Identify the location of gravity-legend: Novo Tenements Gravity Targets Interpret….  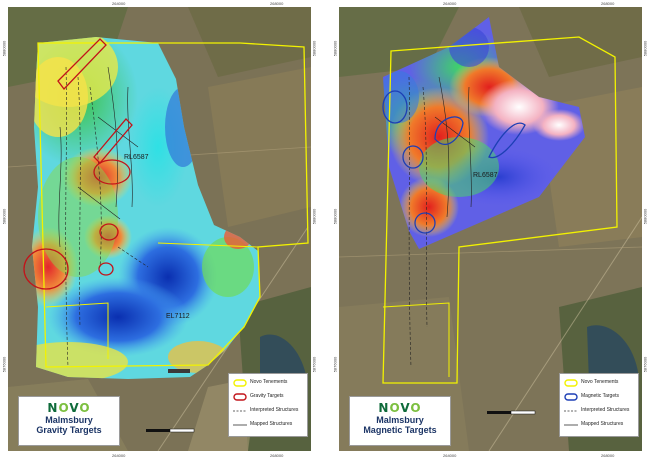
(268, 405).